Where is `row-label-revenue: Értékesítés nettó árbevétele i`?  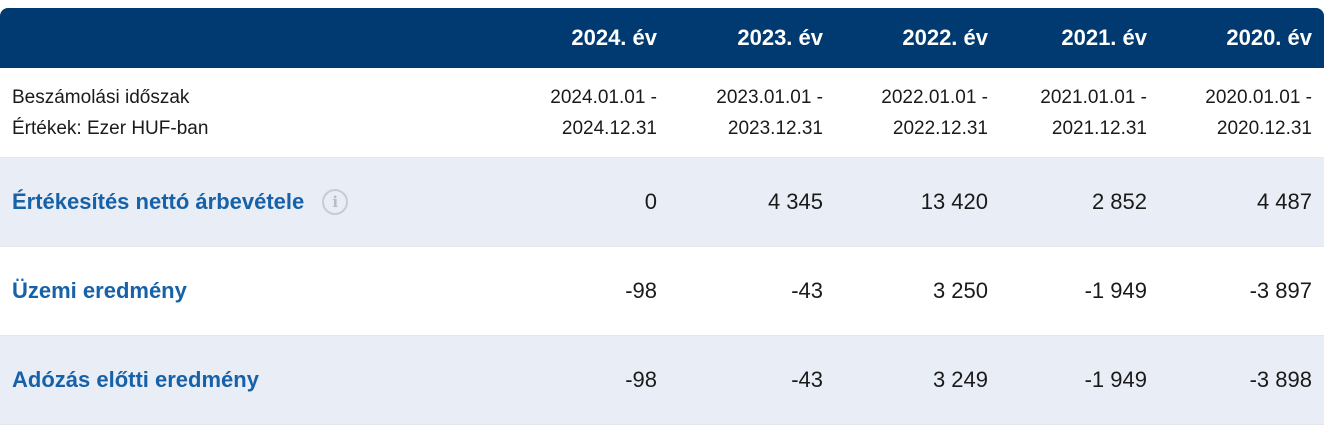
row-label-revenue: Értékesítés nettó árbevétele i is located at coordinates (225, 202).